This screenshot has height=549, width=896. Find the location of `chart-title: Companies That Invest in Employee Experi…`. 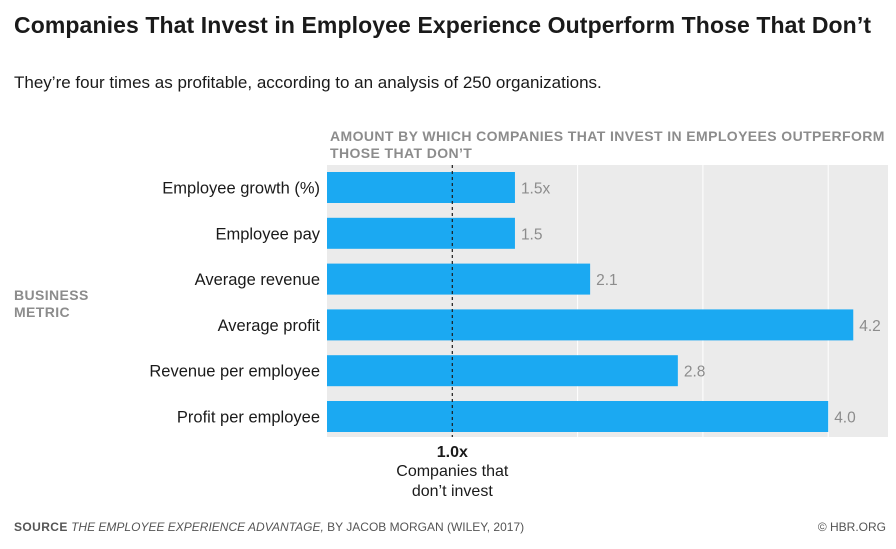

chart-title: Companies That Invest in Employee Experi… is located at coordinates (443, 25).